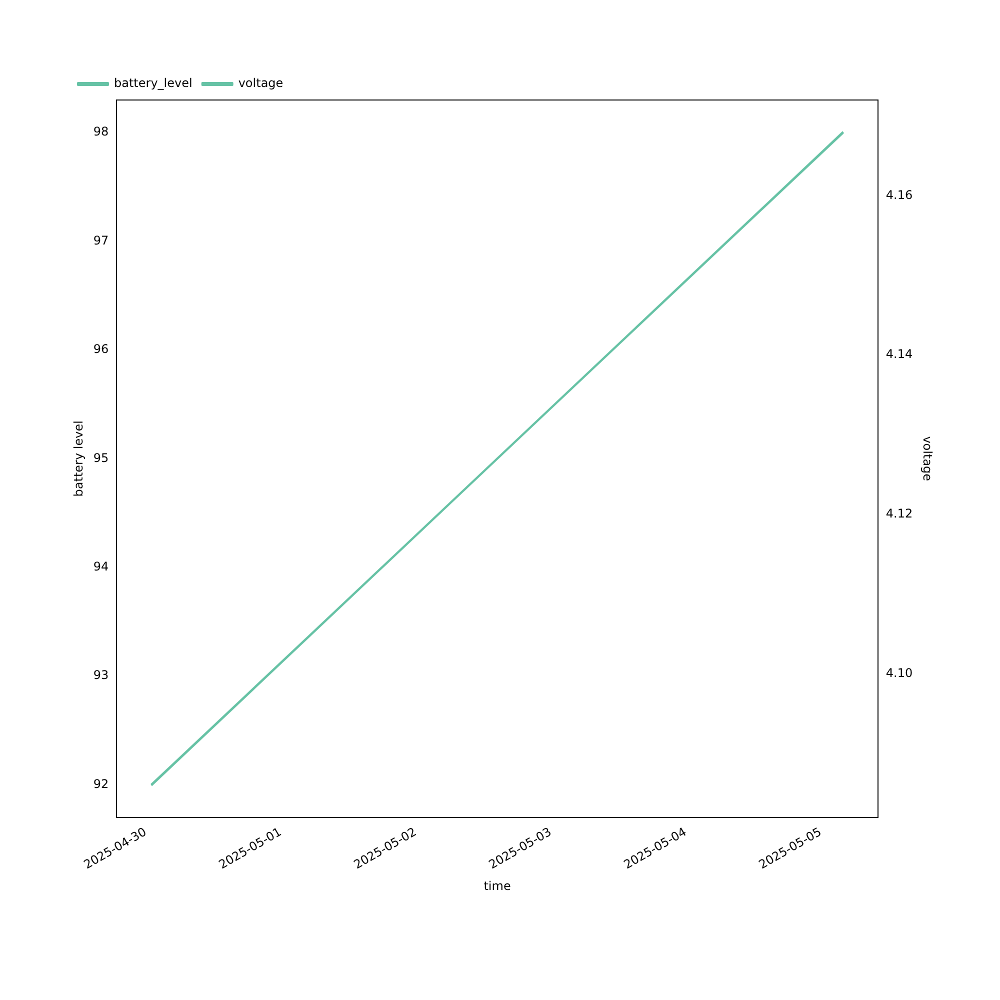 The width and height of the screenshot is (1000, 1000). What do you see at coordinates (101, 240) in the screenshot?
I see `y-tick-label: 97` at bounding box center [101, 240].